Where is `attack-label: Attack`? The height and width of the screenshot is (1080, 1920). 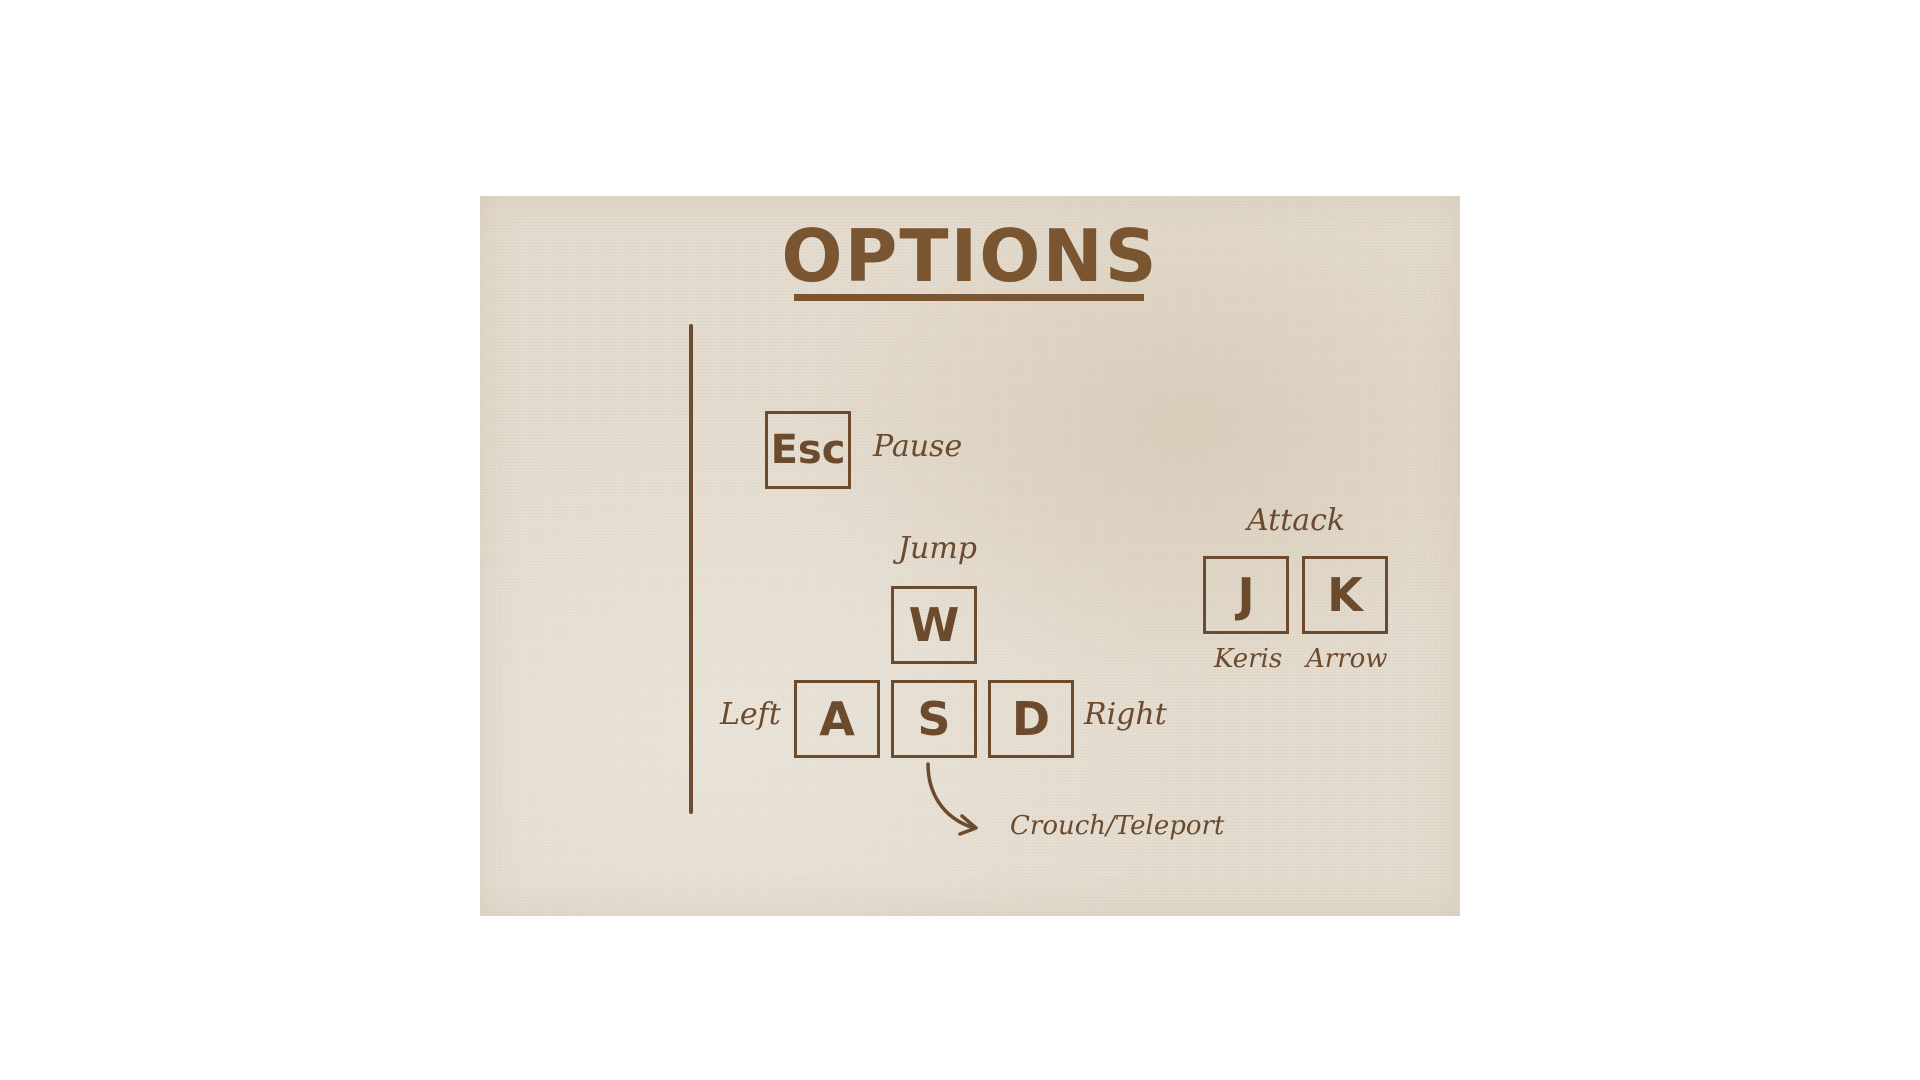 attack-label: Attack is located at coordinates (1296, 520).